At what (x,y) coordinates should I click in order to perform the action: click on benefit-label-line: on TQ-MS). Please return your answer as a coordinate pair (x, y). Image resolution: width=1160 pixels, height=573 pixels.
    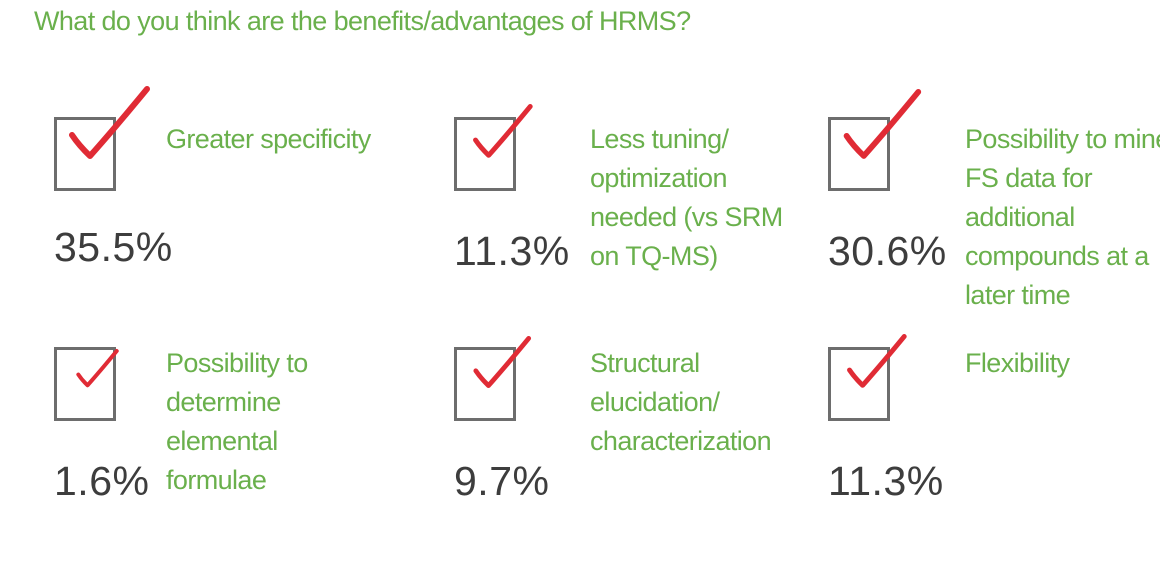
    Looking at the image, I should click on (654, 256).